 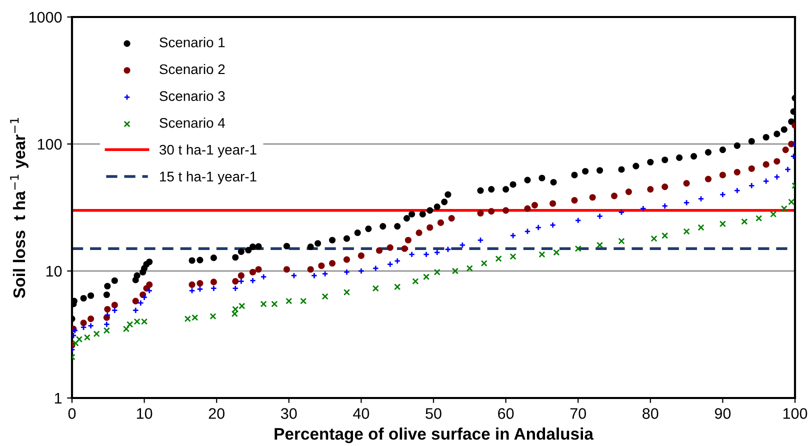 What do you see at coordinates (72, 413) in the screenshot?
I see `x-tick-label: 0` at bounding box center [72, 413].